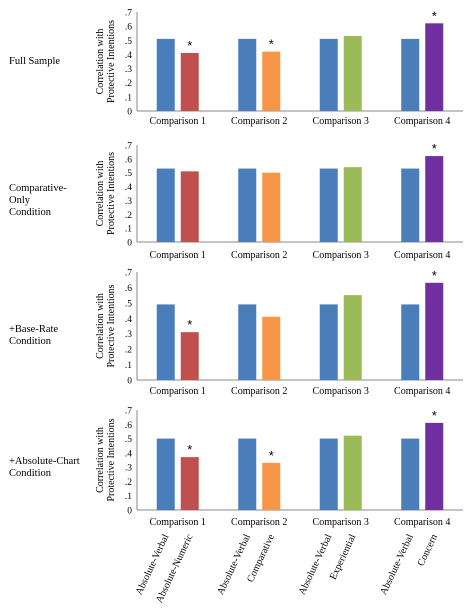 The width and height of the screenshot is (474, 612). I want to click on bar-type-label: Concern, so click(428, 550).